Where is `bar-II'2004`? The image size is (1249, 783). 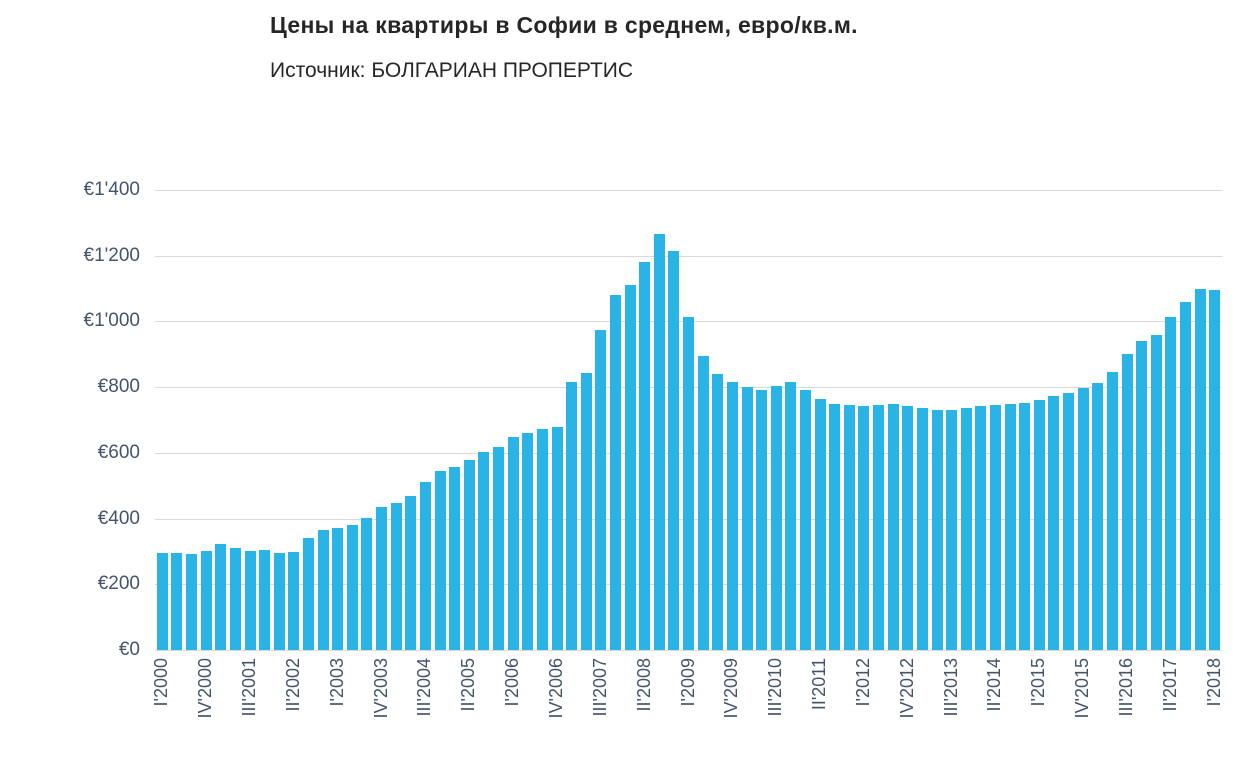 bar-II'2004 is located at coordinates (411, 572).